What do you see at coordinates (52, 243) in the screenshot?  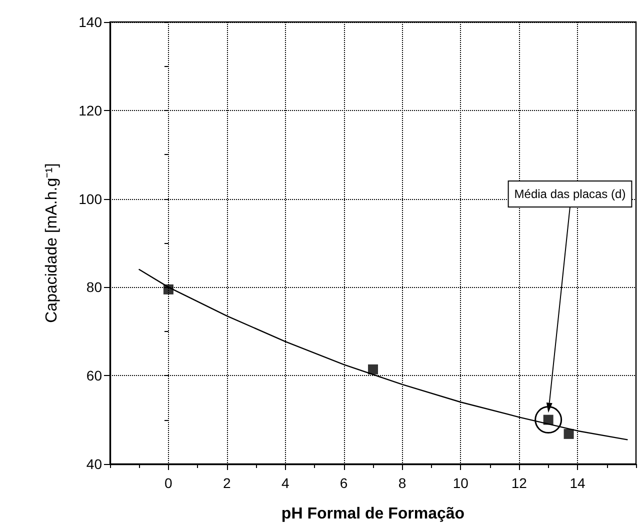 I see `y-axis-title: Capacidade [mA.h.g⁻¹]` at bounding box center [52, 243].